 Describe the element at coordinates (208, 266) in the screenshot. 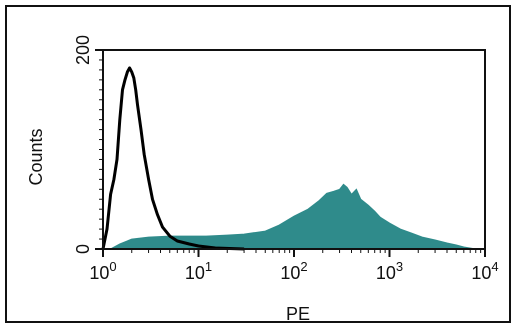

I see `x-tick-label-exponent: 1` at that location.